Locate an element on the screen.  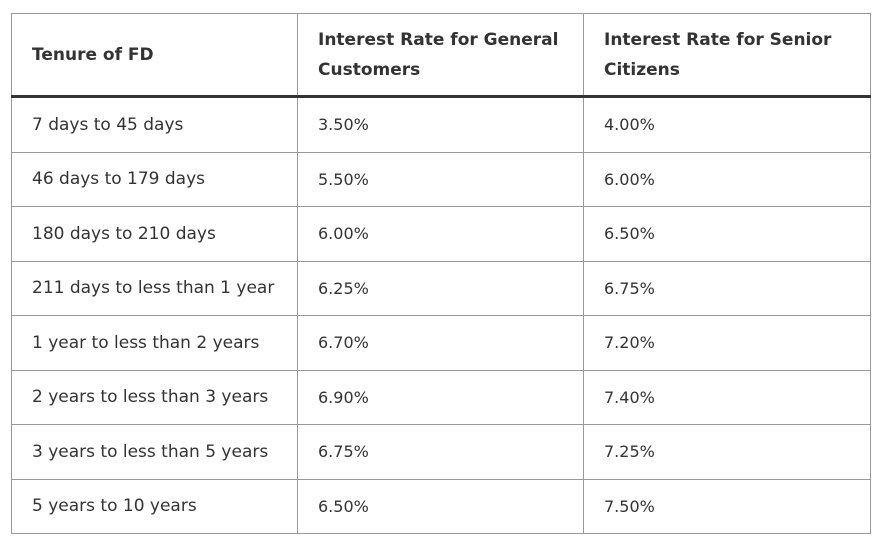
tenure-cell: 211 days to less than 1 year is located at coordinates (154, 288).